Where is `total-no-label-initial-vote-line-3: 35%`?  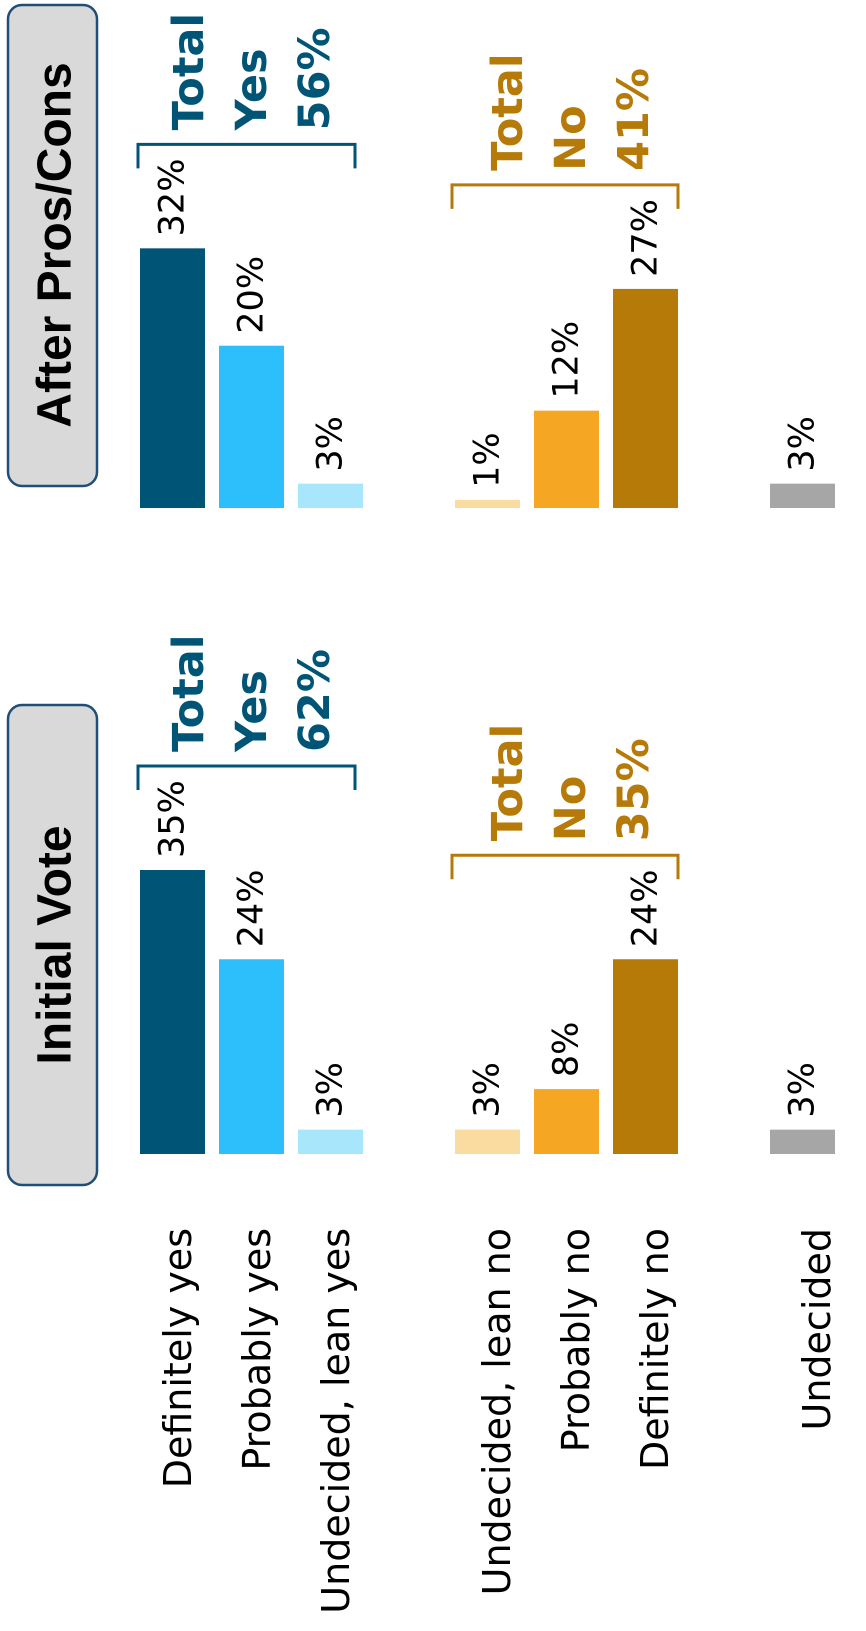
total-no-label-initial-vote-line-3: 35% is located at coordinates (634, 789).